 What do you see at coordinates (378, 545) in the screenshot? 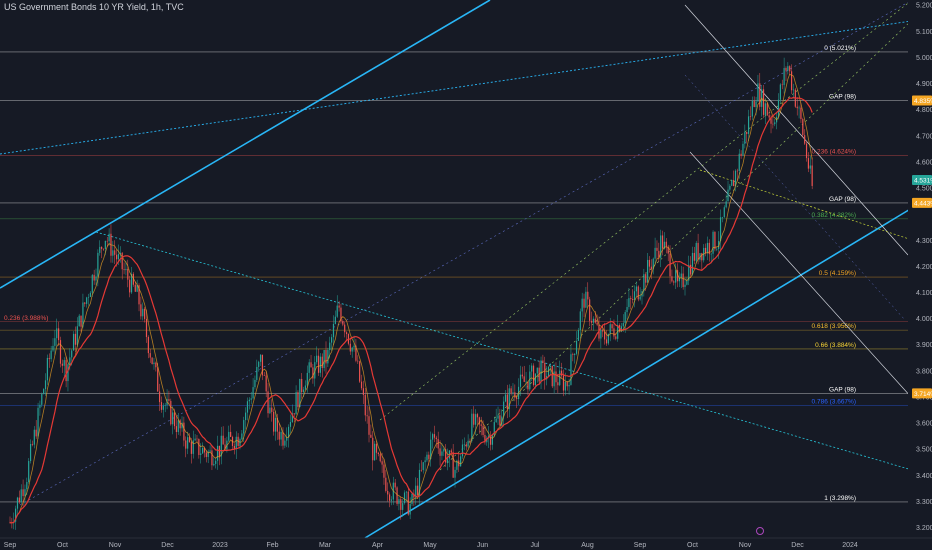
I see `x-tick-label-7: Apr` at bounding box center [378, 545].